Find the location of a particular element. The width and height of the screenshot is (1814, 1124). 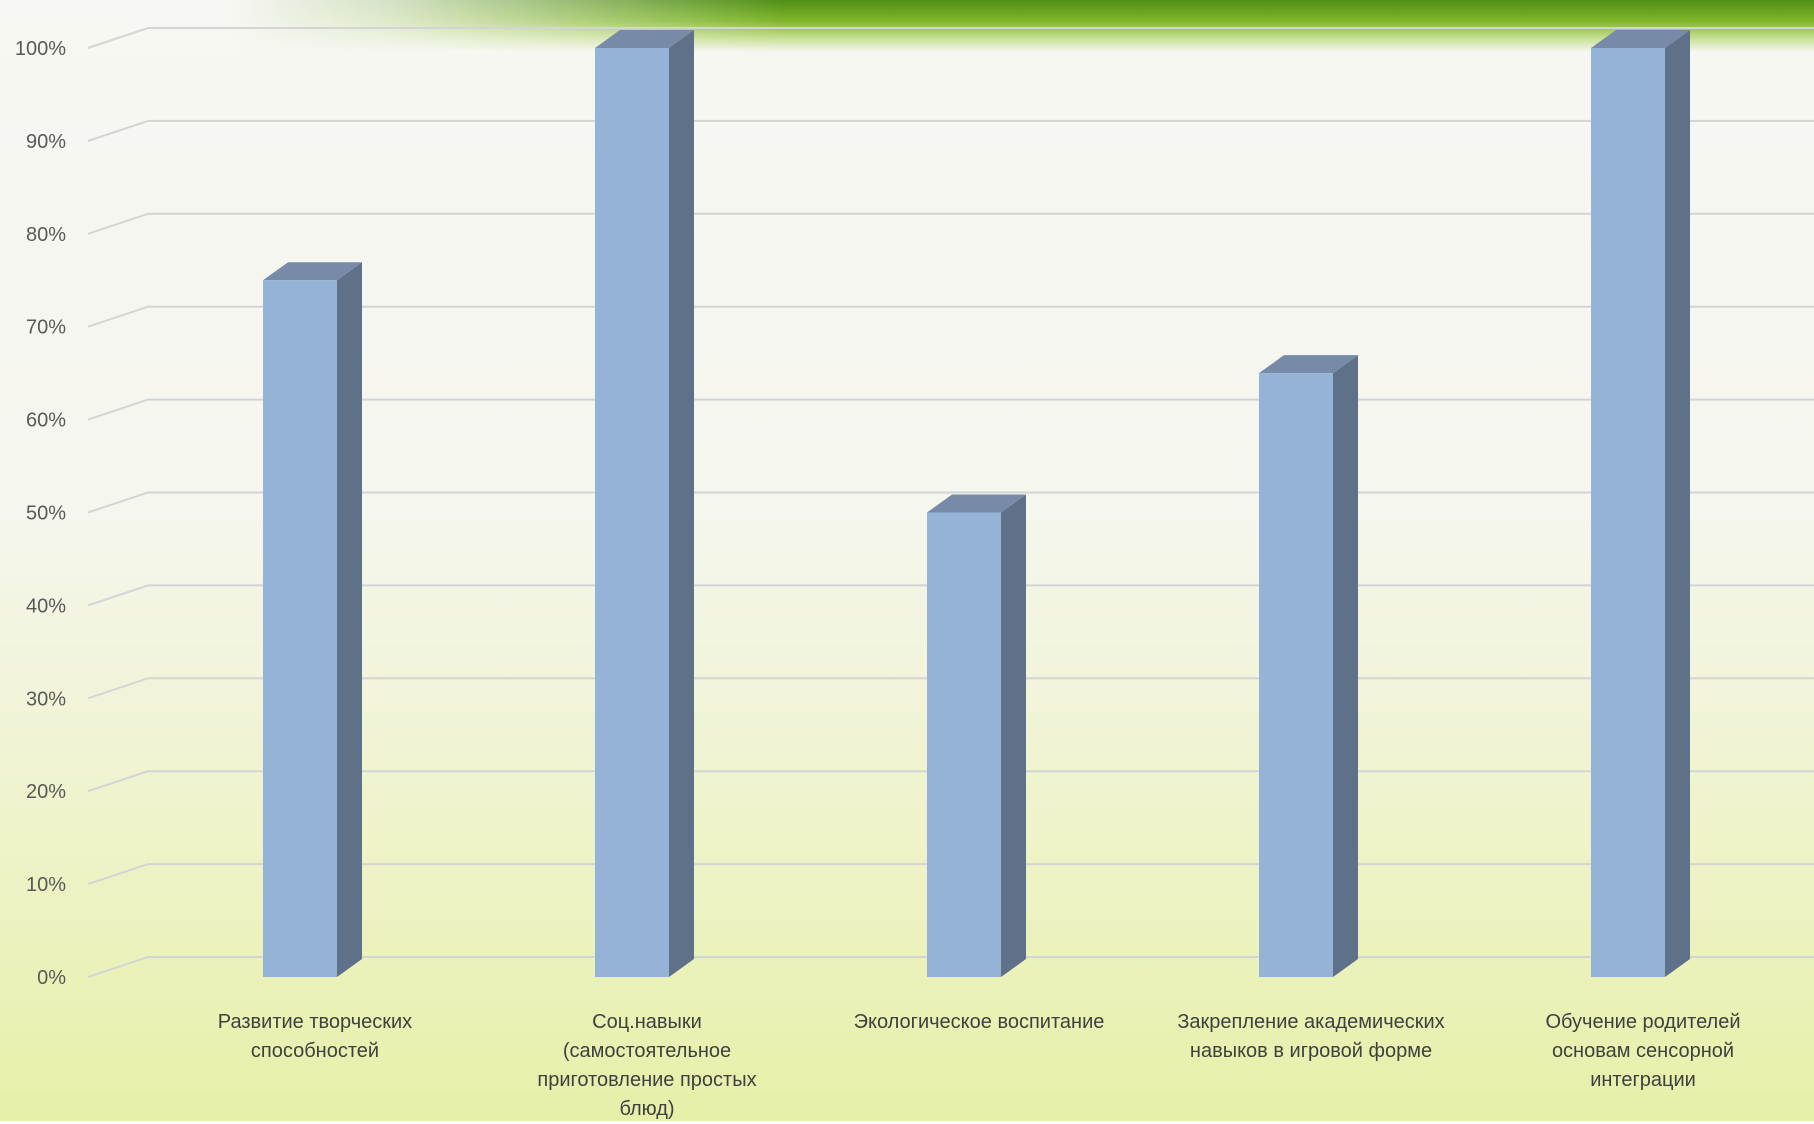

y-tick-label: 80% is located at coordinates (46, 235).